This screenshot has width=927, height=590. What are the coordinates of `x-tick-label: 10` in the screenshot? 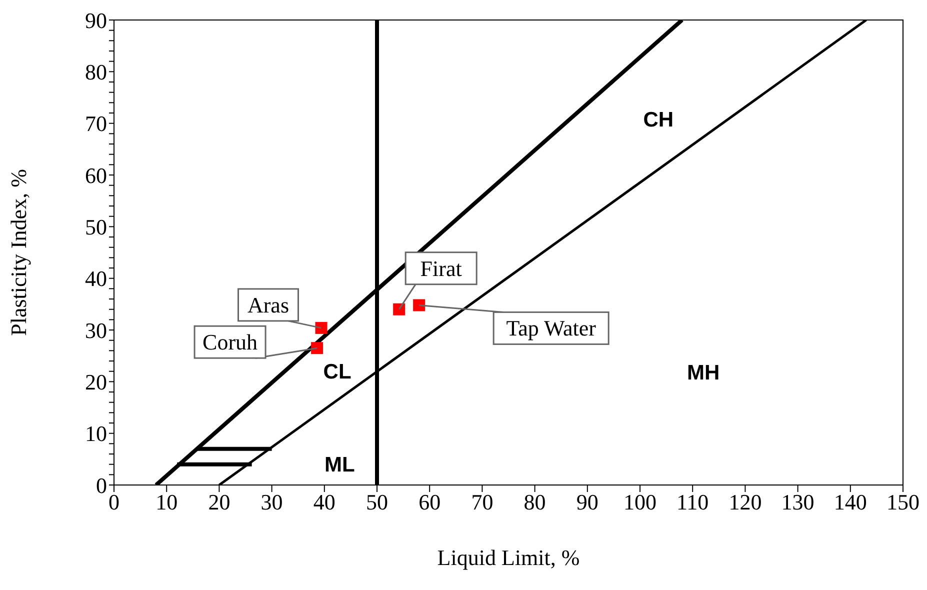 It's located at (167, 502).